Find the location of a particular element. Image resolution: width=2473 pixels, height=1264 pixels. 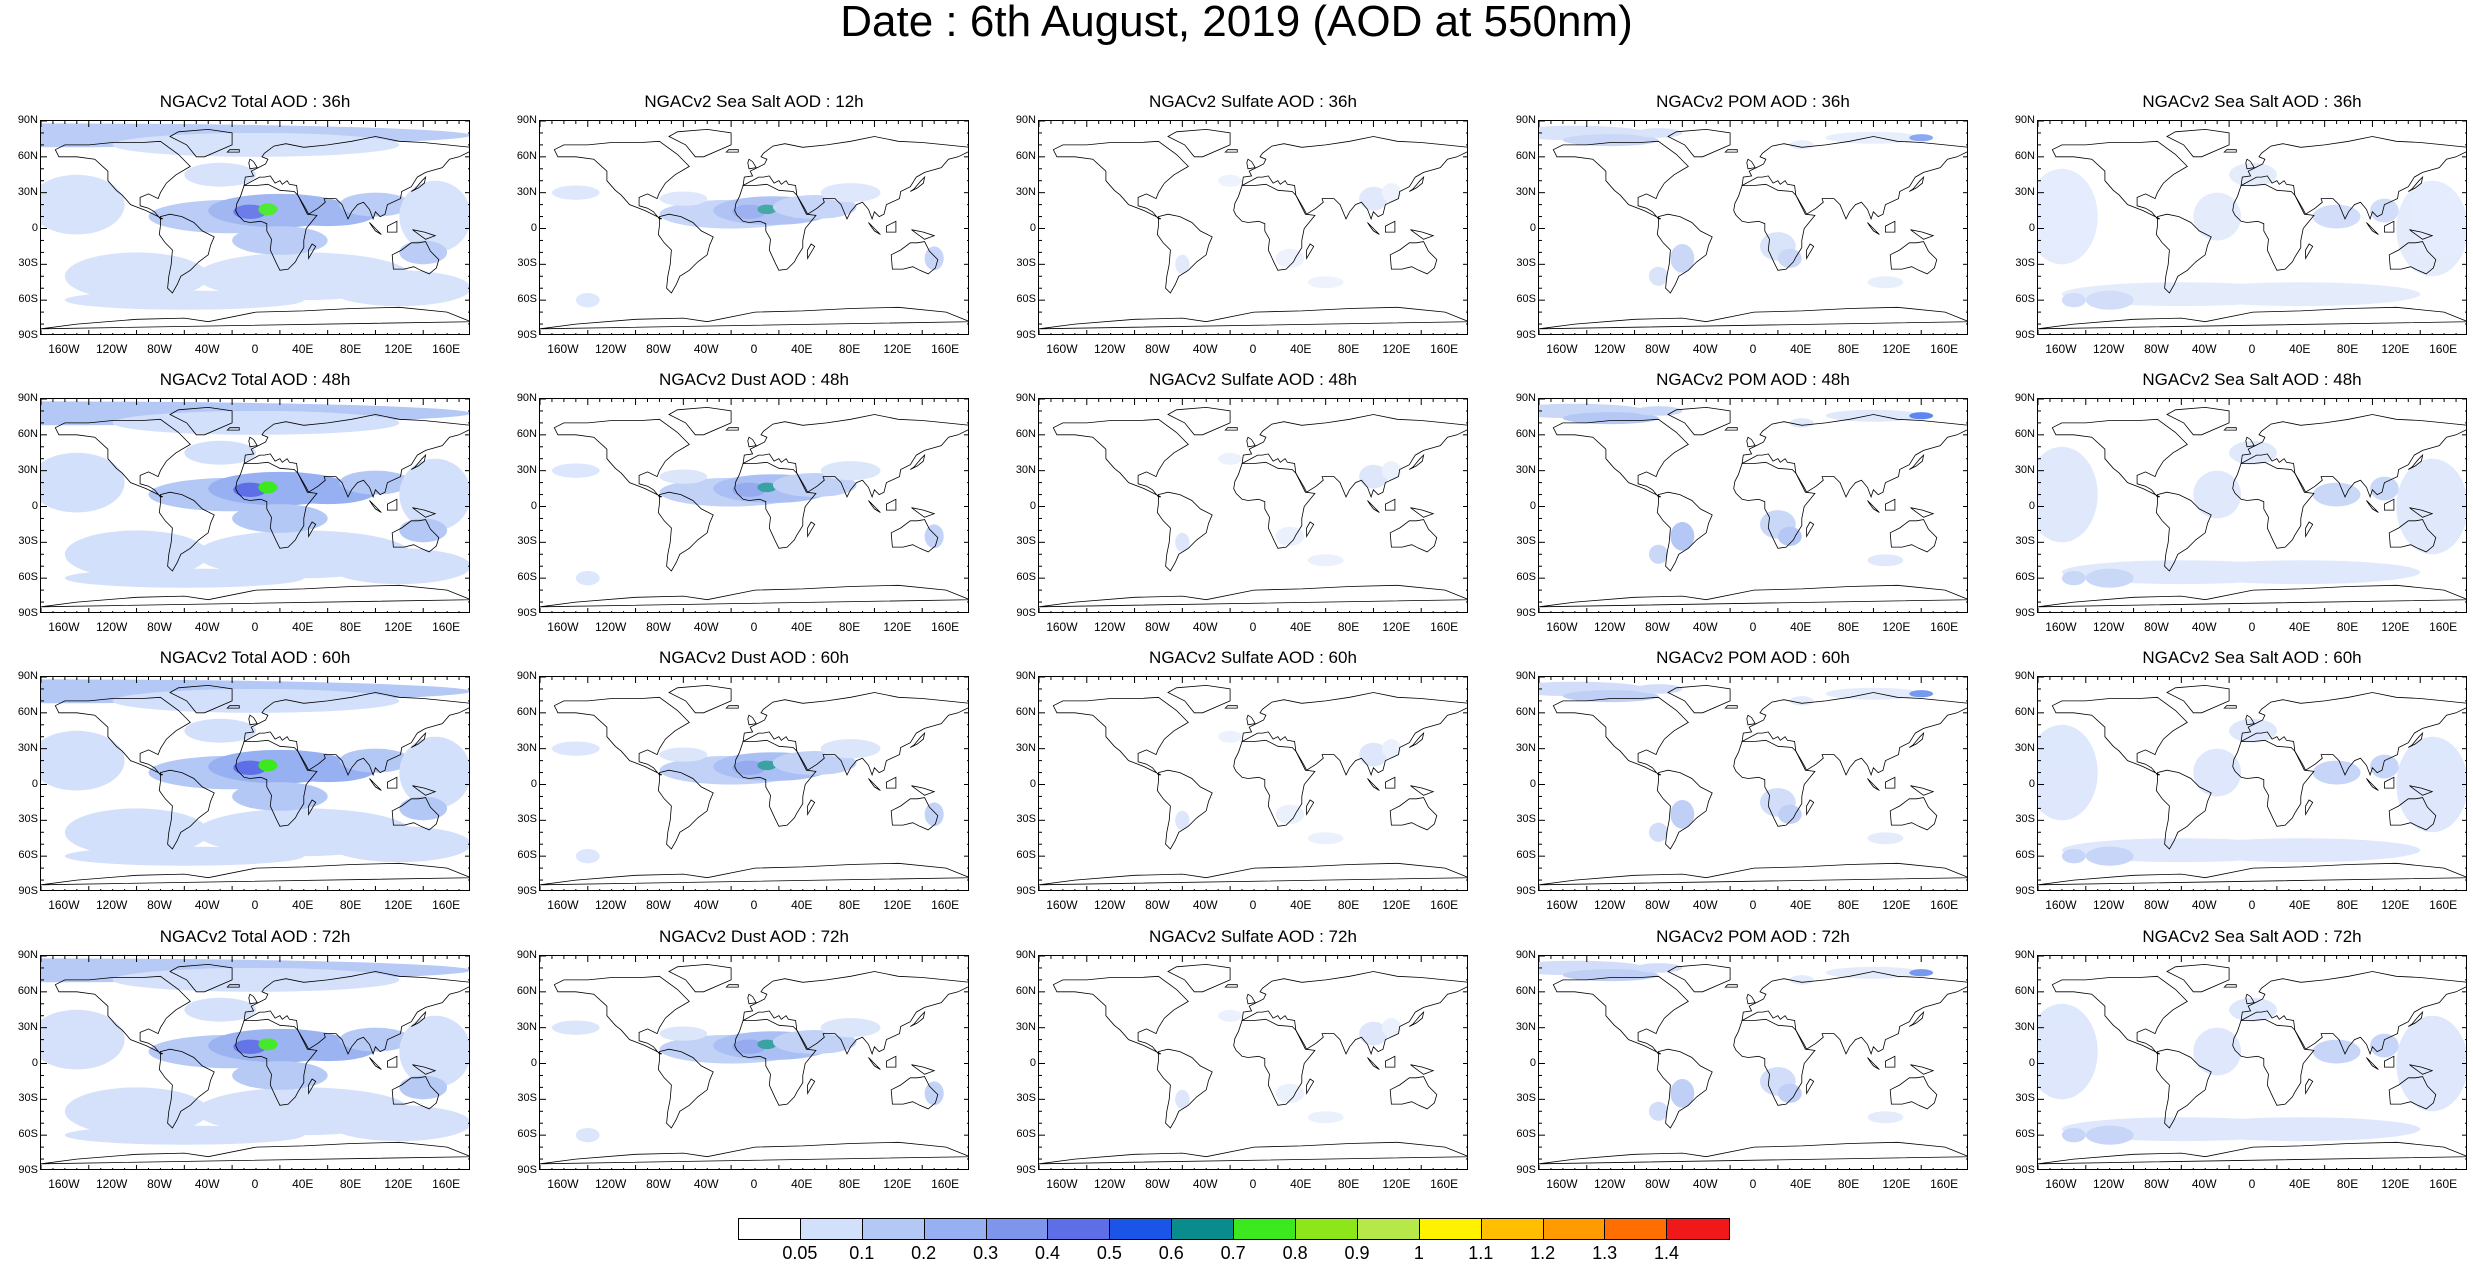

color-scale-swatch is located at coordinates (1141, 1229).